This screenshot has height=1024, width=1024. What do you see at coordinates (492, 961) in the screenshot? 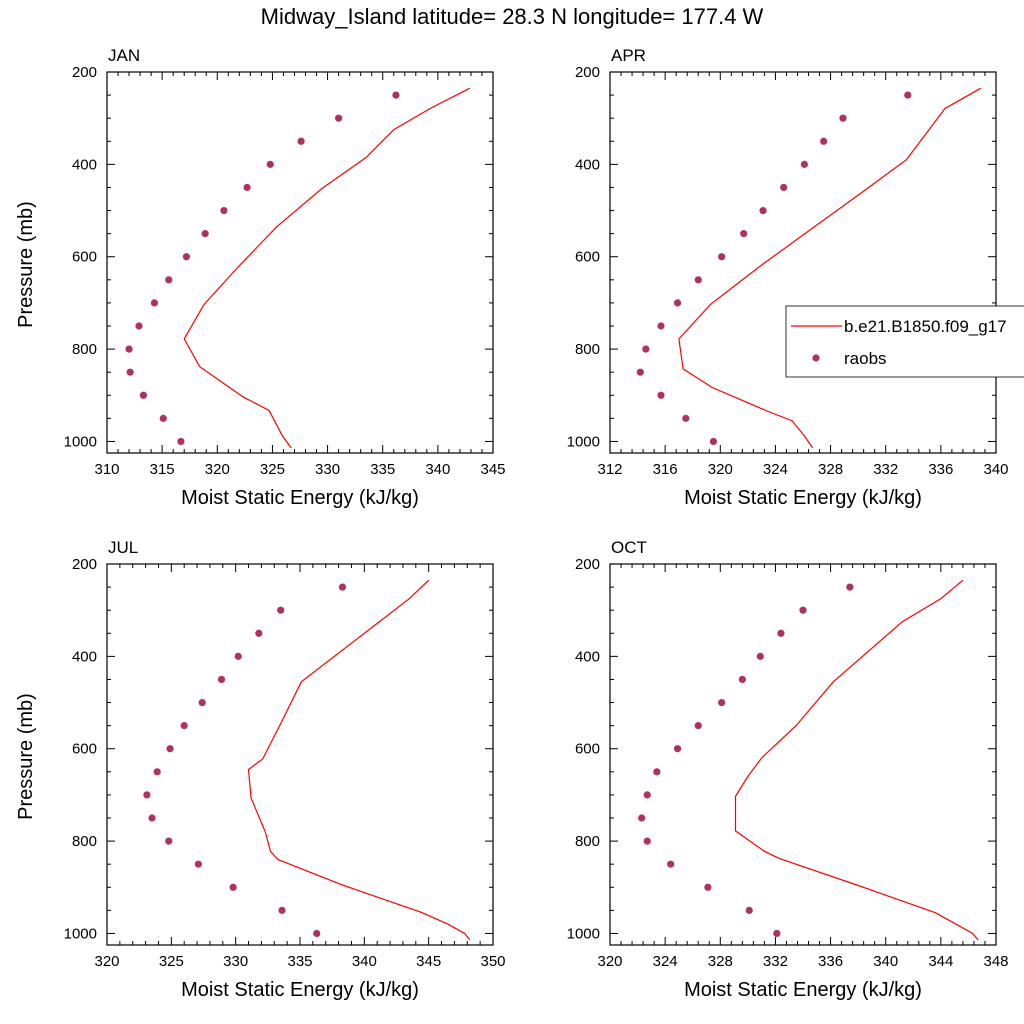
I see `x-tick-label: 350` at bounding box center [492, 961].